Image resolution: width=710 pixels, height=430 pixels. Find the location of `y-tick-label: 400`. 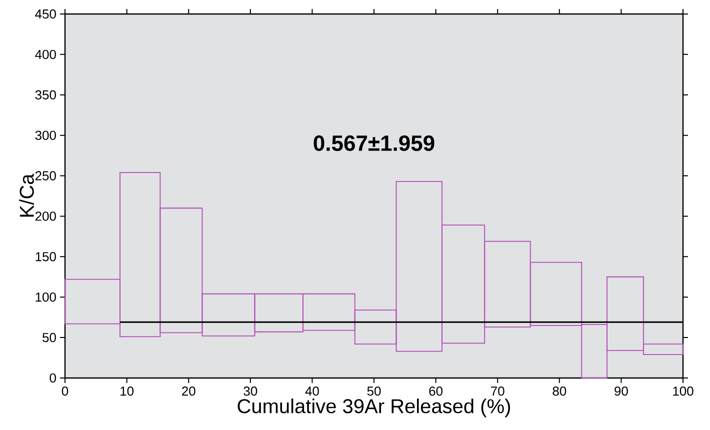

y-tick-label: 400 is located at coordinates (45, 55).